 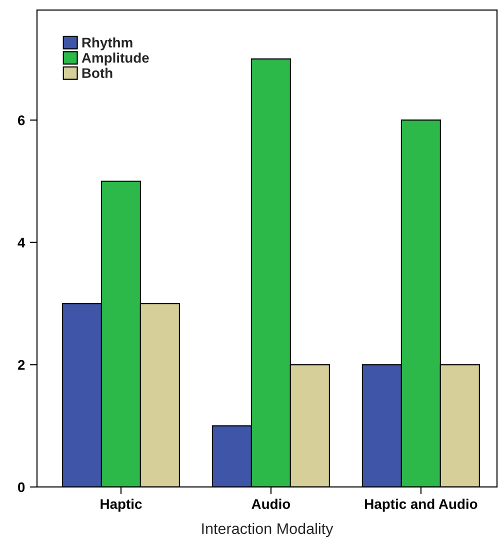 I want to click on legend-label: Rhythm, so click(x=107, y=43).